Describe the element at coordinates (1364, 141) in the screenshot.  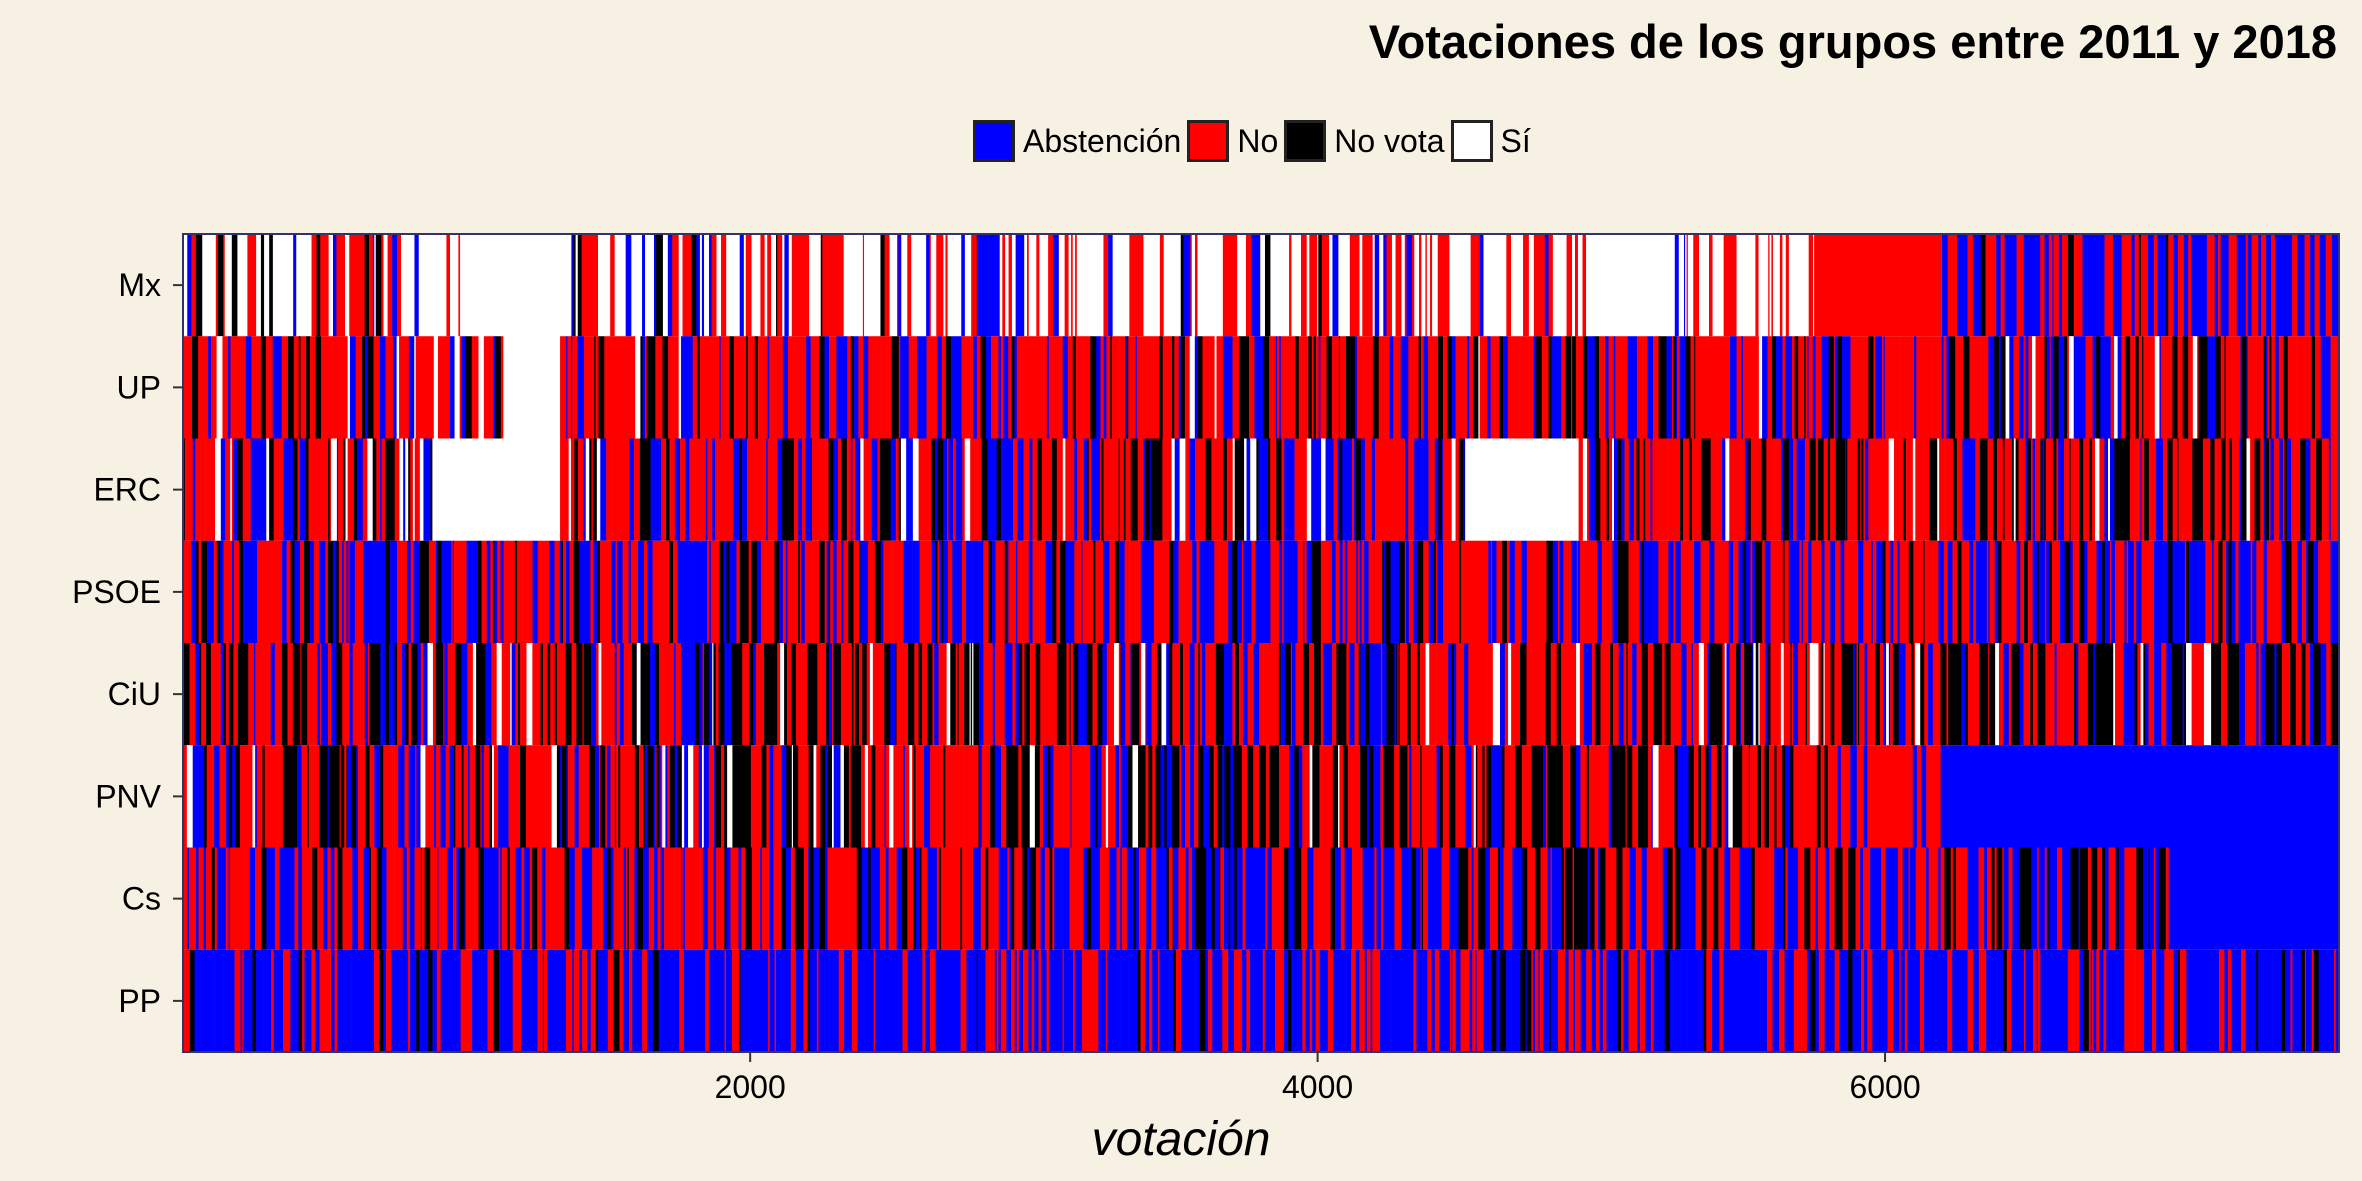
I see `legend-entry-no-vota: No vota` at that location.